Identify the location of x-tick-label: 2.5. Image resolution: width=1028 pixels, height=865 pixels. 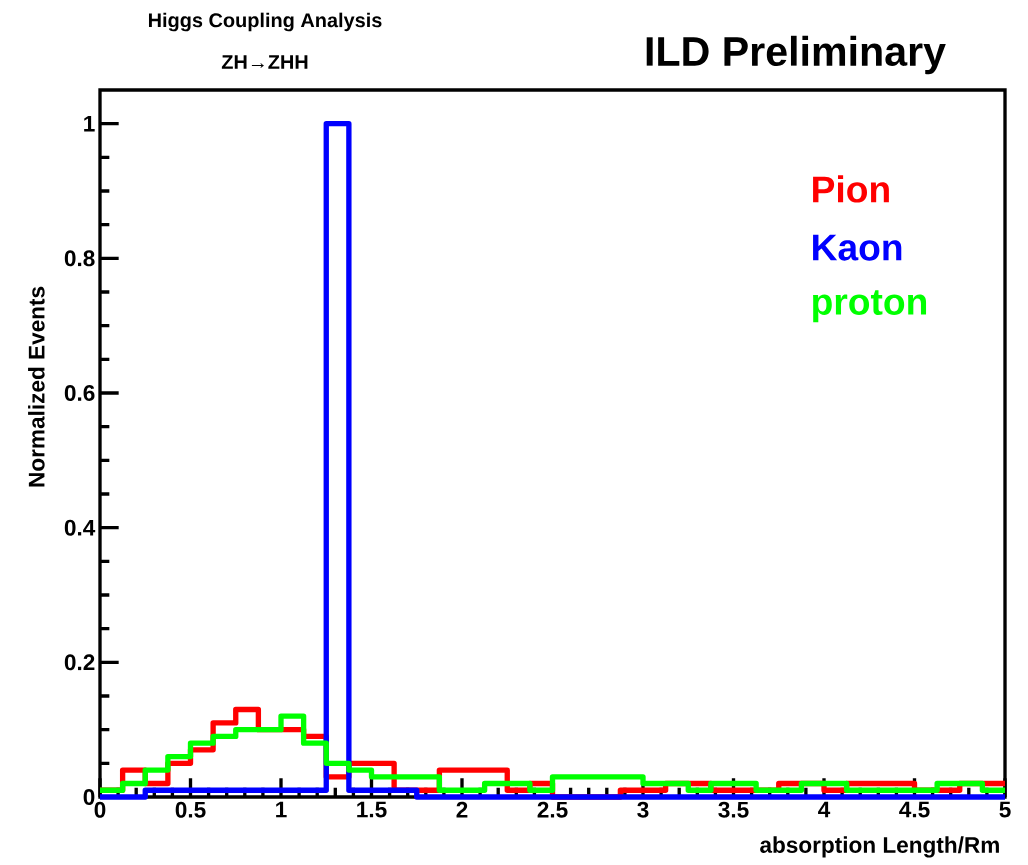
(552, 809).